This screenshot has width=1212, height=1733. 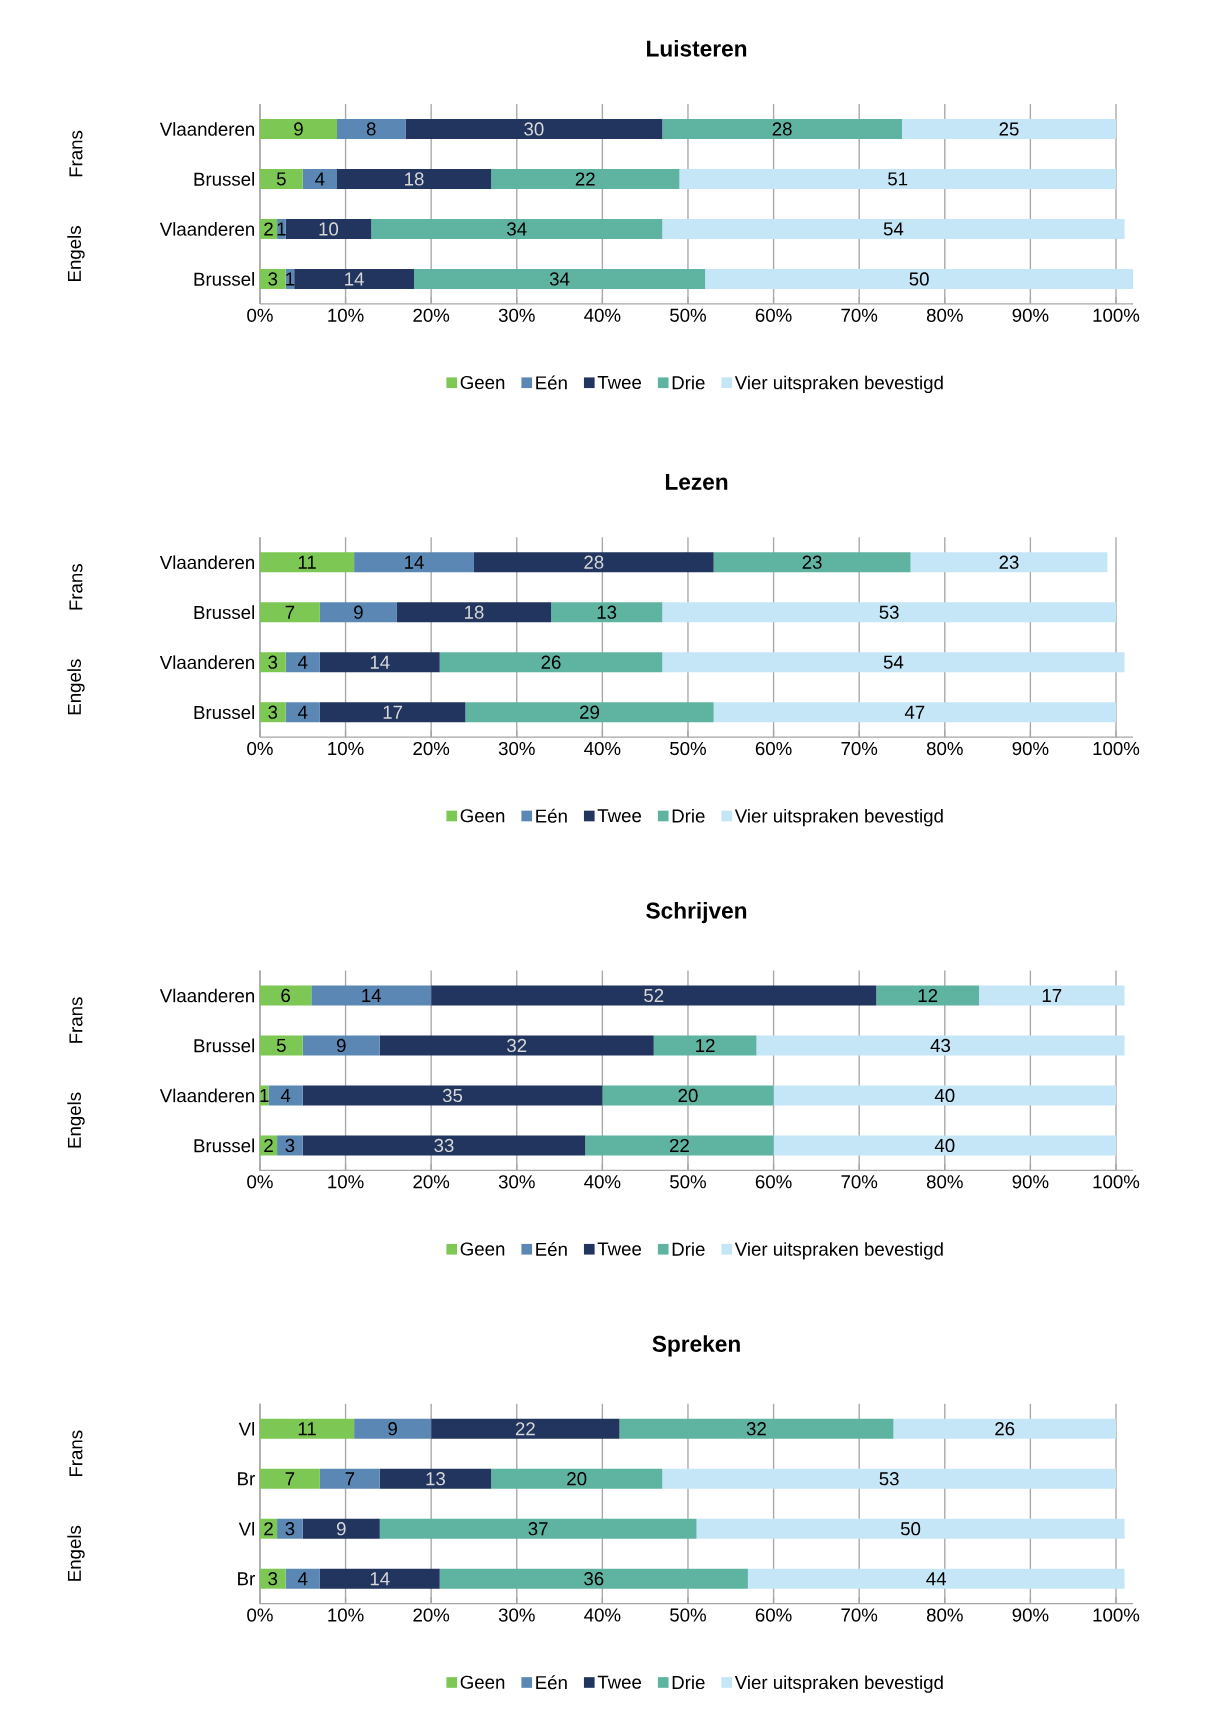 What do you see at coordinates (1116, 1182) in the screenshot?
I see `x-tick-label: 100%` at bounding box center [1116, 1182].